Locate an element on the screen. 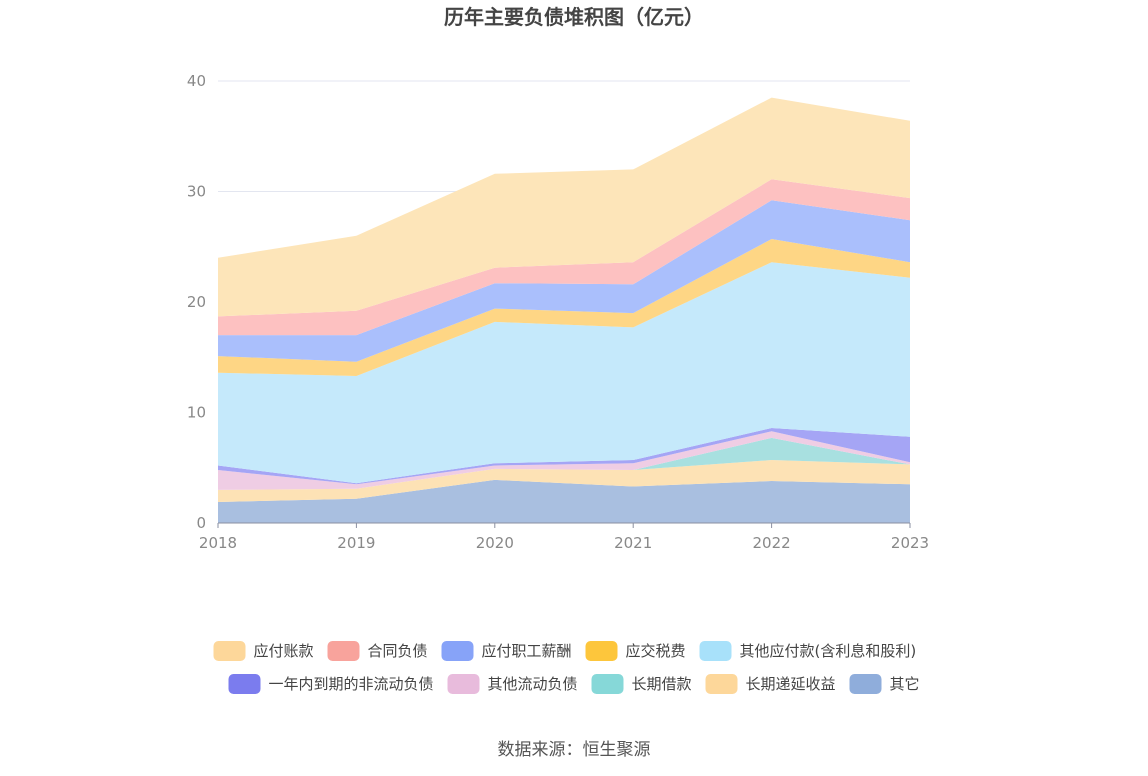 Image resolution: width=1148 pixels, height=776 pixels. legend-label: 一年内到期的非流动负债 is located at coordinates (351, 684).